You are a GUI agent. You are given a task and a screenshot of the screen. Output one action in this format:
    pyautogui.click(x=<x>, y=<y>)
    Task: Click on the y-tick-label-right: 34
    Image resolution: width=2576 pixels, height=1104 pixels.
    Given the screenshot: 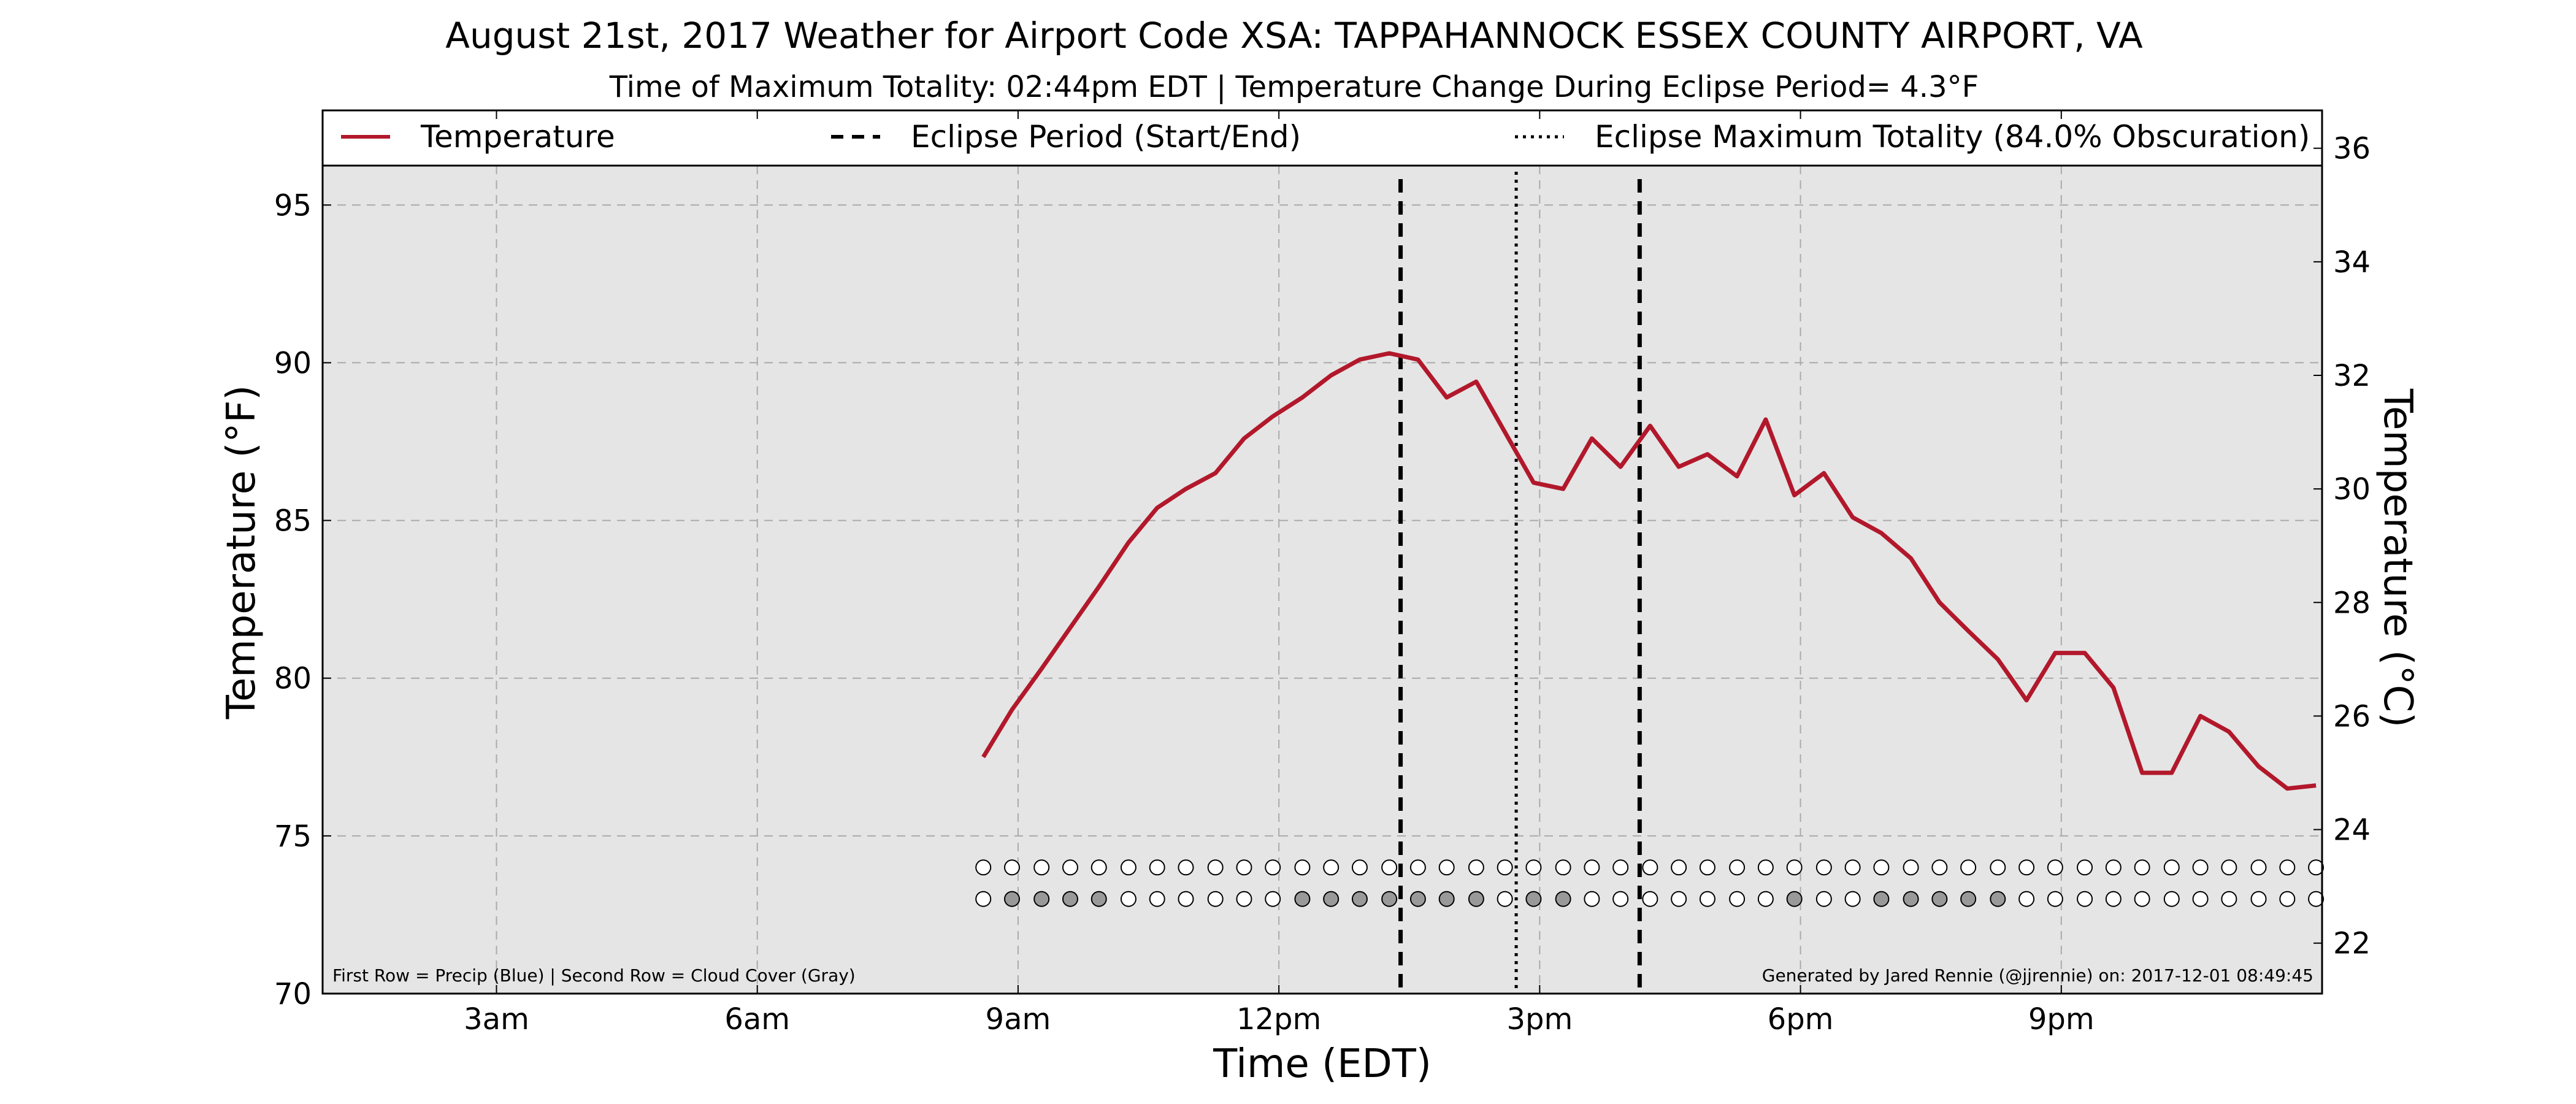 What is the action you would take?
    pyautogui.click(x=2352, y=262)
    